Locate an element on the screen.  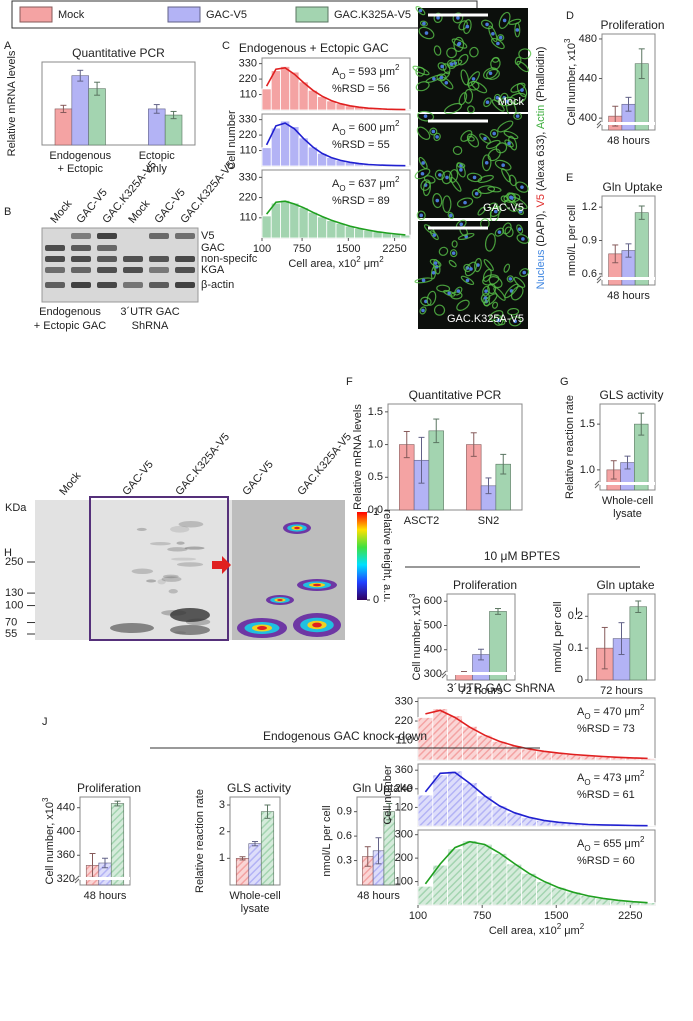
chart-title: Gln uptake is located at coordinates (625, 585).